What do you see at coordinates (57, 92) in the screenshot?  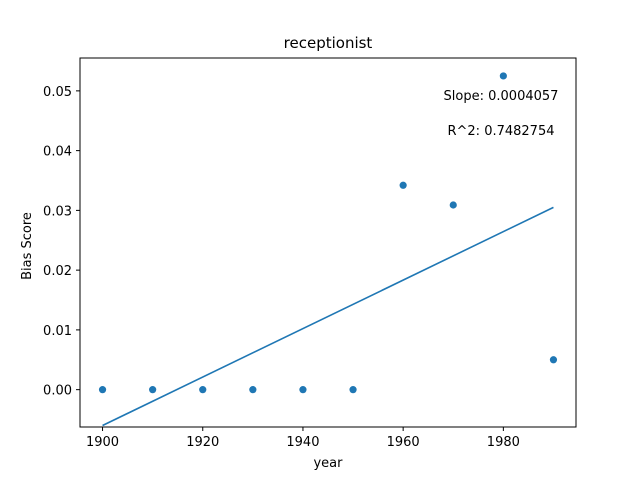 I see `y-tick-label: 0.05` at bounding box center [57, 92].